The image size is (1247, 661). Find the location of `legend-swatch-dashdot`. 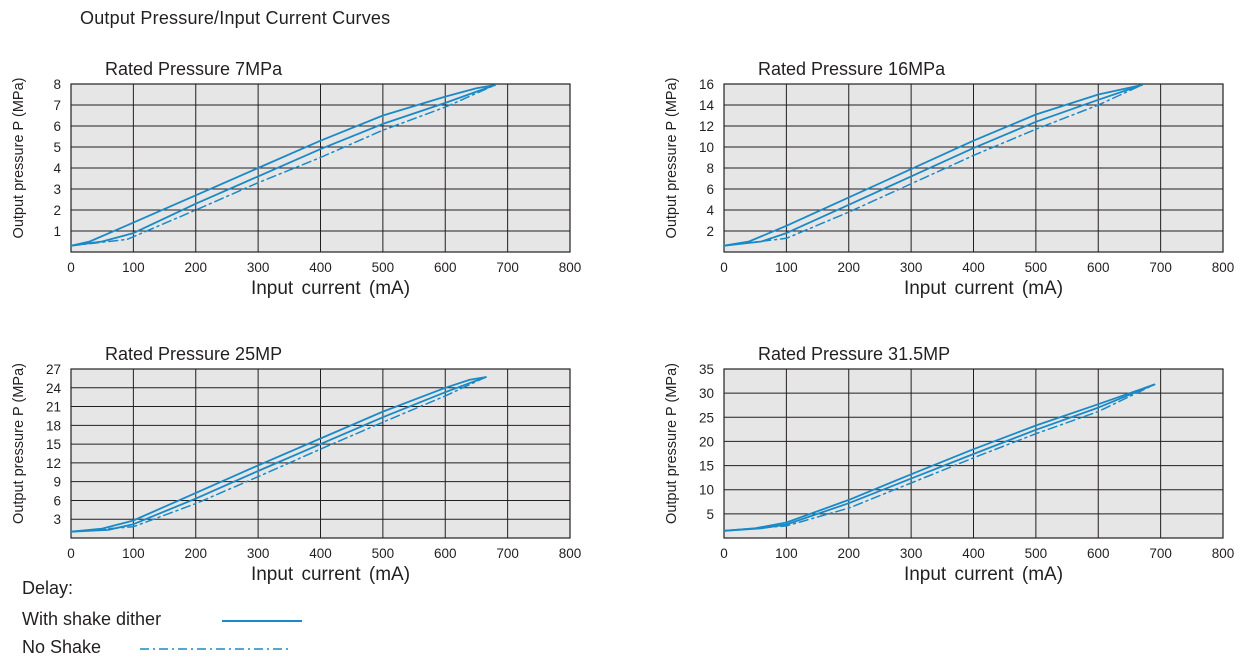

legend-swatch-dashdot is located at coordinates (215, 649).